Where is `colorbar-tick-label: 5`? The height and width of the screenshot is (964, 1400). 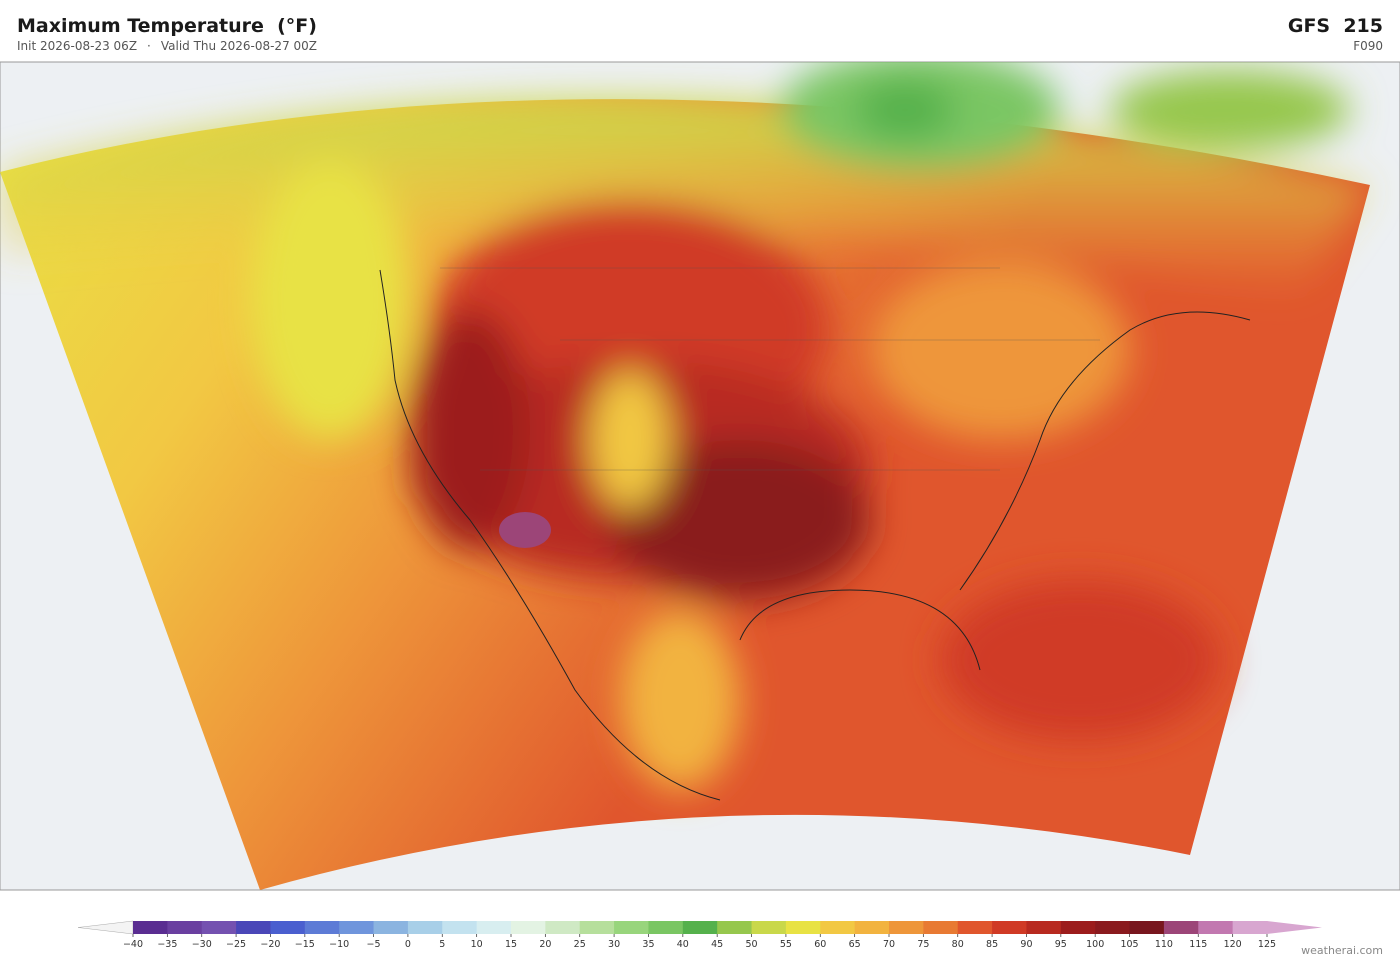 colorbar-tick-label: 5 is located at coordinates (442, 944).